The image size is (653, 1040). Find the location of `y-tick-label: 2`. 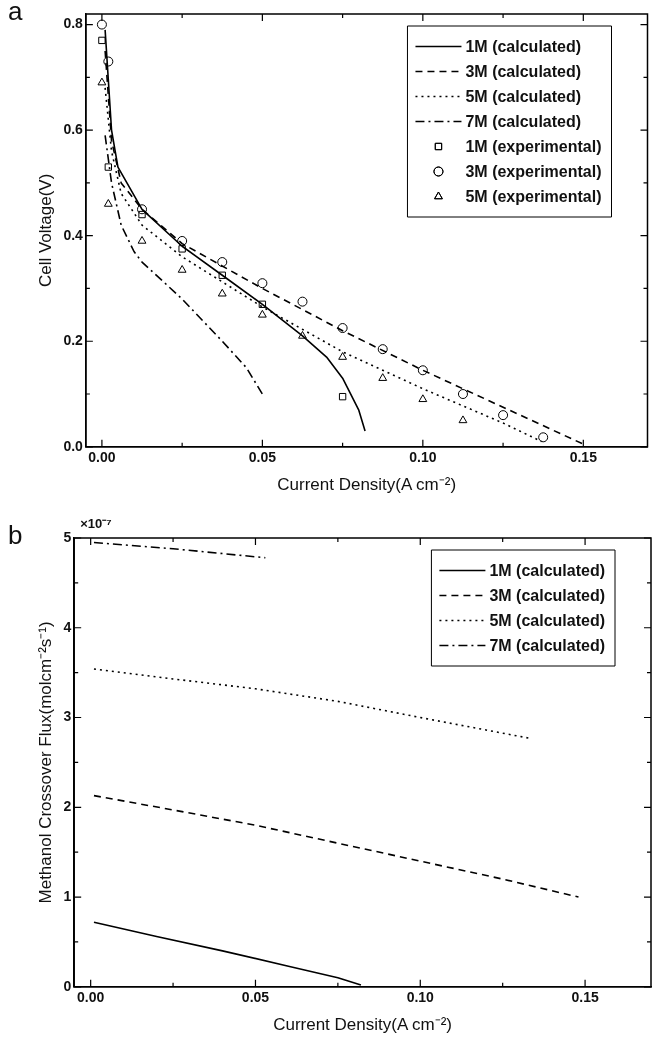

y-tick-label: 2 is located at coordinates (67, 806).